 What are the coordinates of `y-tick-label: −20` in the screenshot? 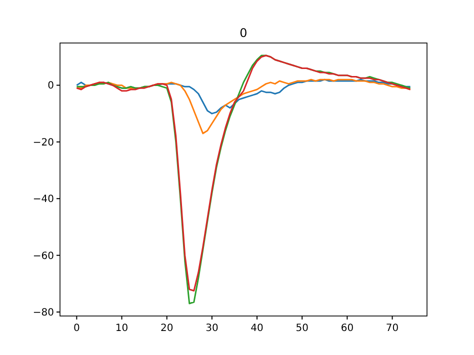 It's located at (43, 142).